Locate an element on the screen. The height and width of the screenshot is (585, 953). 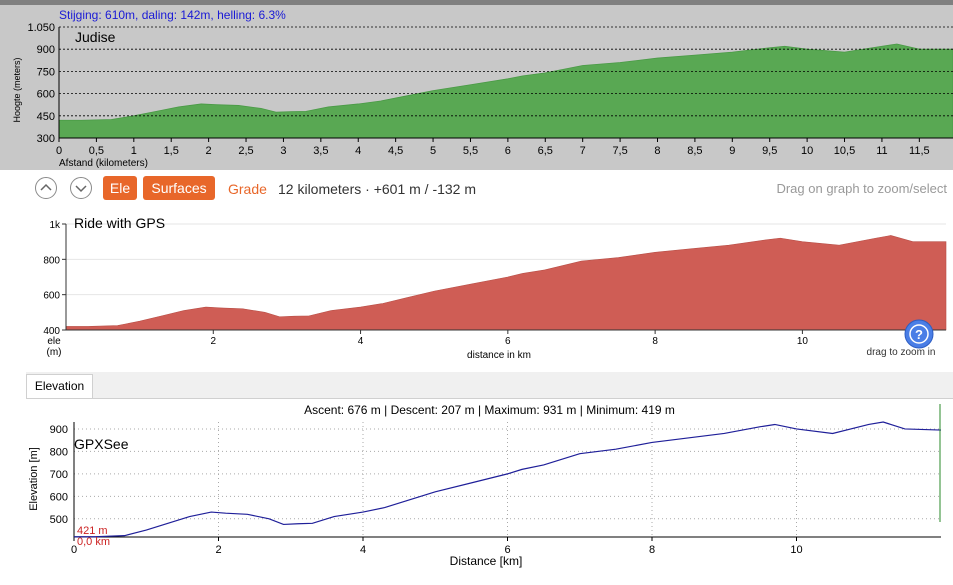
judise-x-tick: 11 is located at coordinates (881, 151).